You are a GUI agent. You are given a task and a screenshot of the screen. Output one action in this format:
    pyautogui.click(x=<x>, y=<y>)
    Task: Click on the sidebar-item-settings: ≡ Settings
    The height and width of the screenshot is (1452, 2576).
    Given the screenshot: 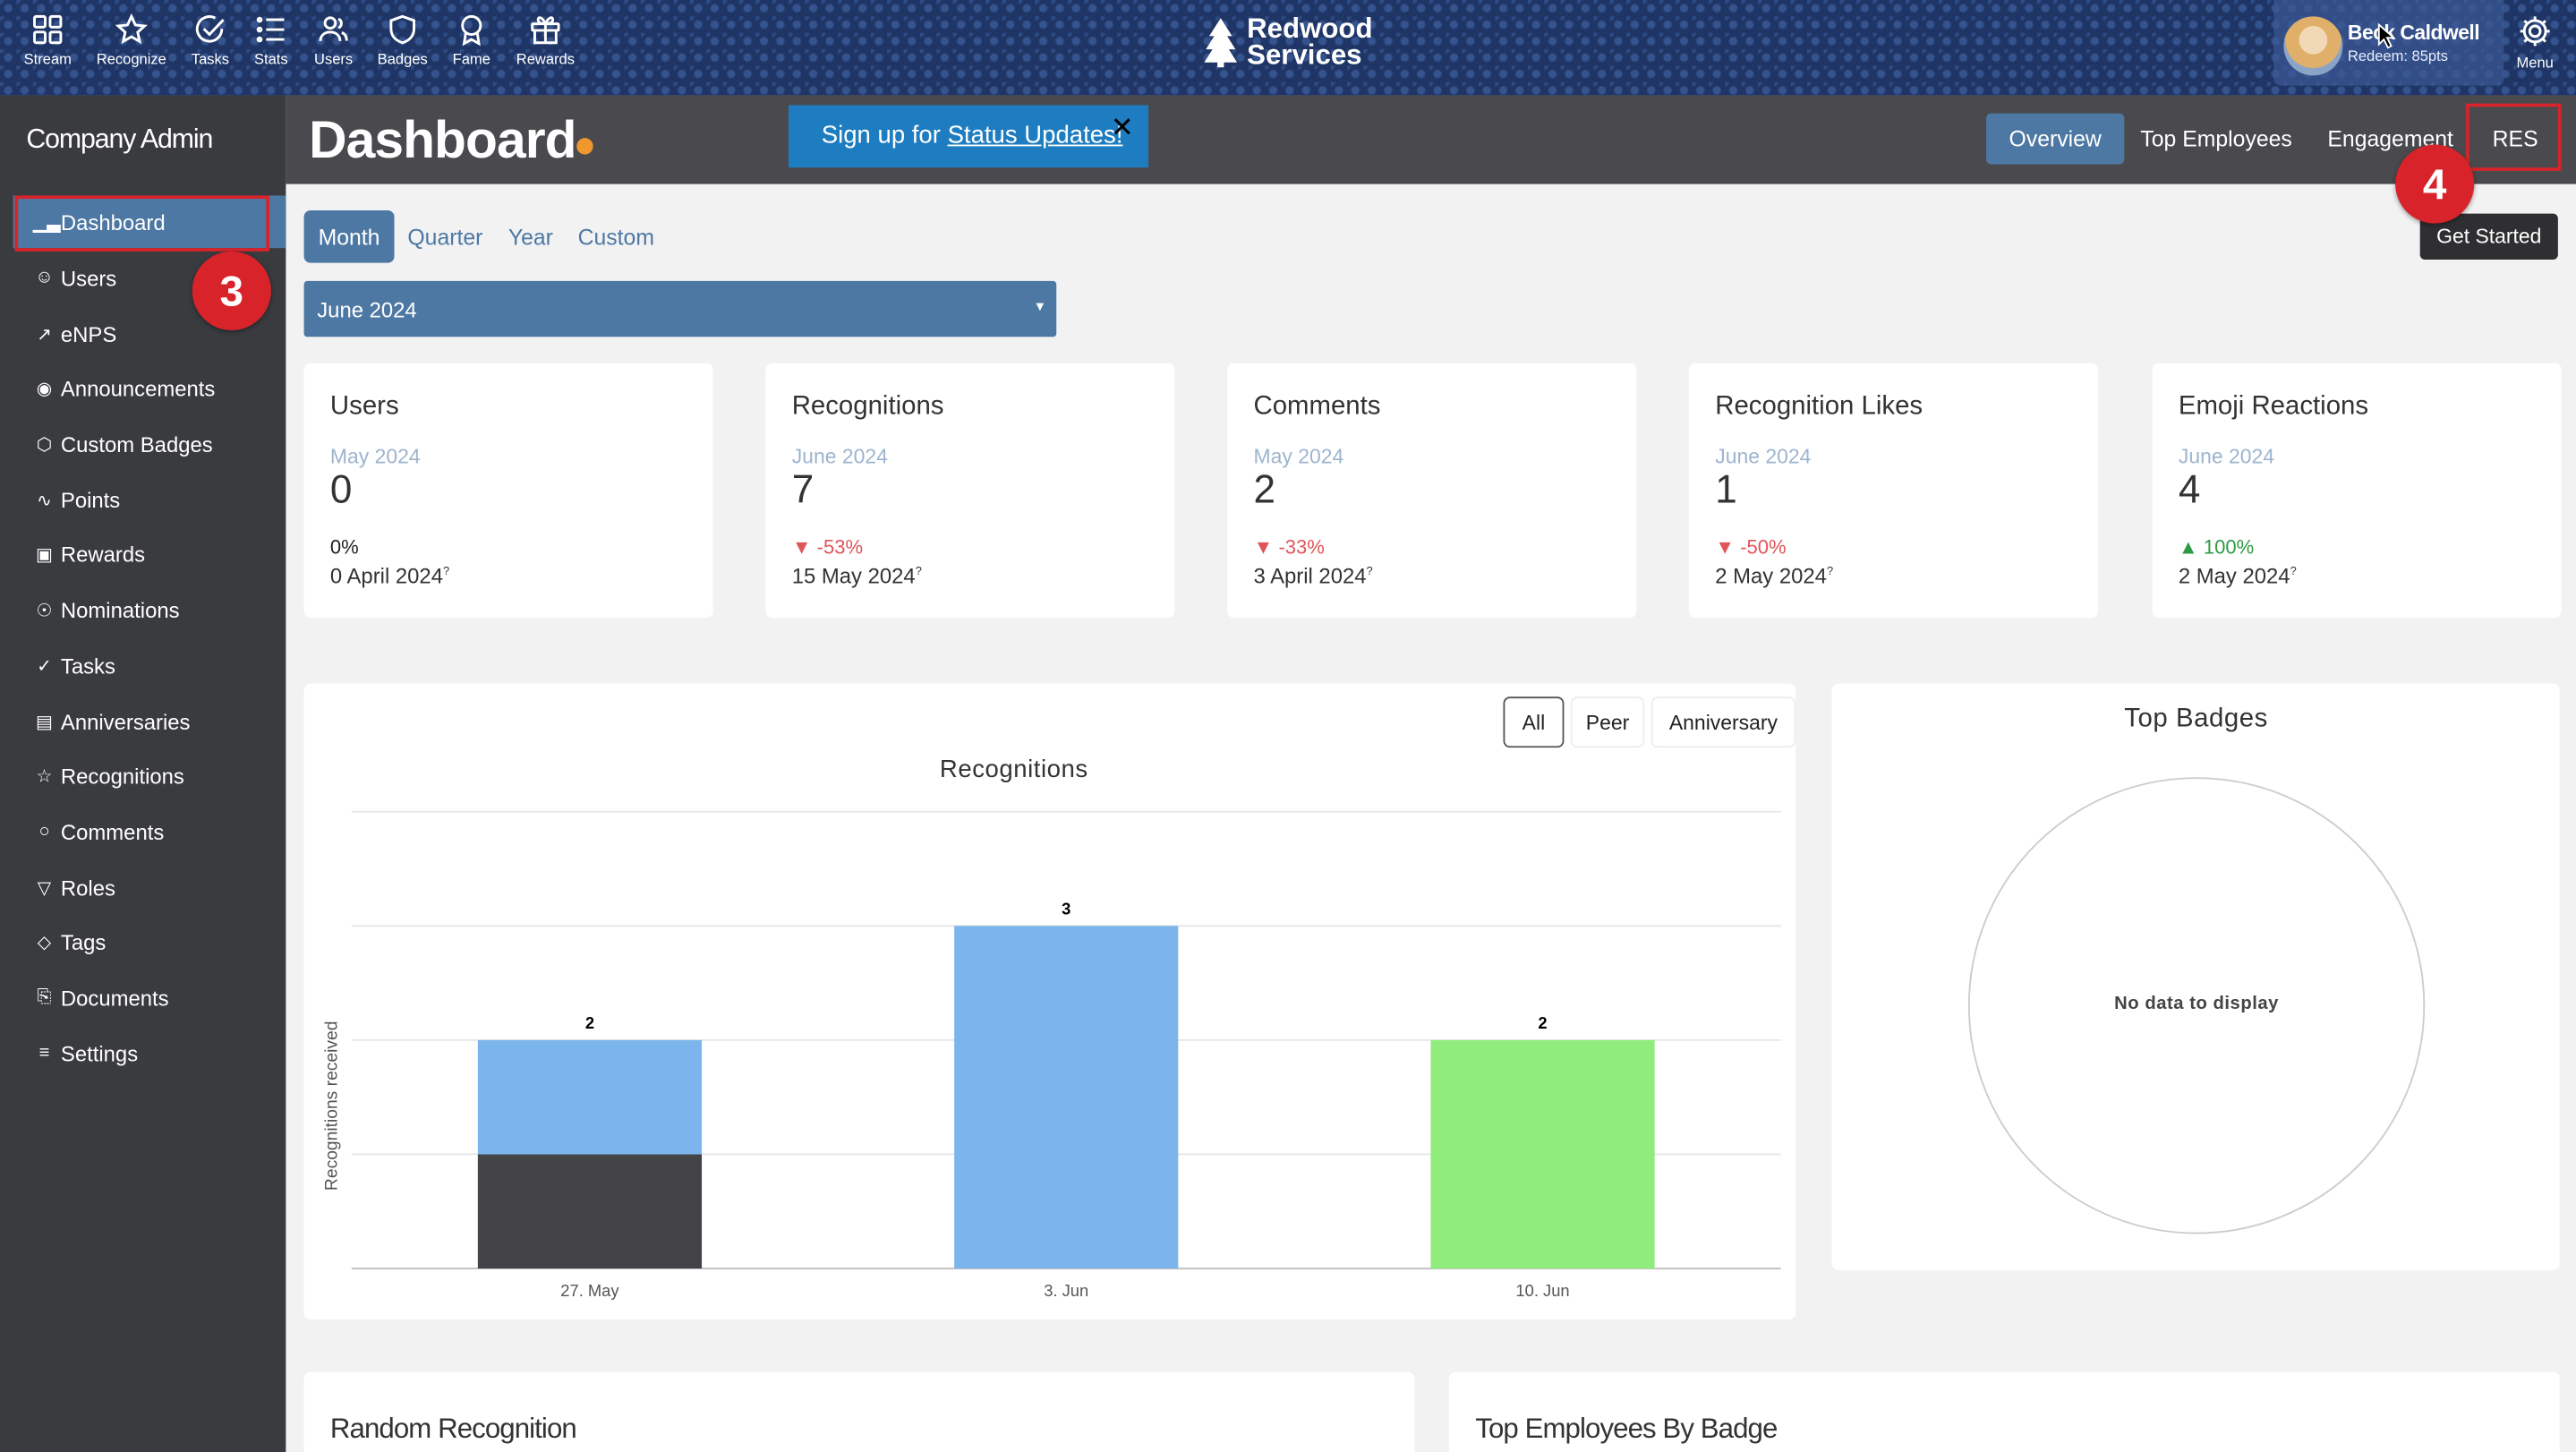 What is the action you would take?
    pyautogui.click(x=143, y=1053)
    